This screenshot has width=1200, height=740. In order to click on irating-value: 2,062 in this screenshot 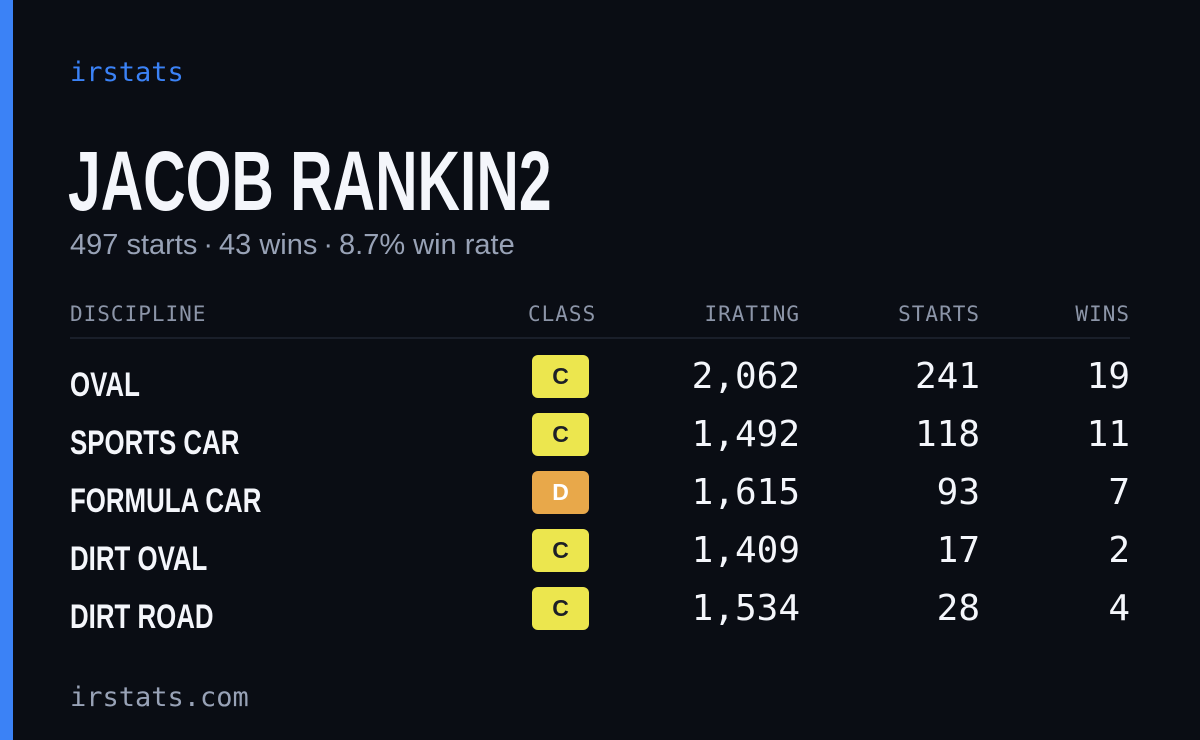, I will do `click(745, 376)`.